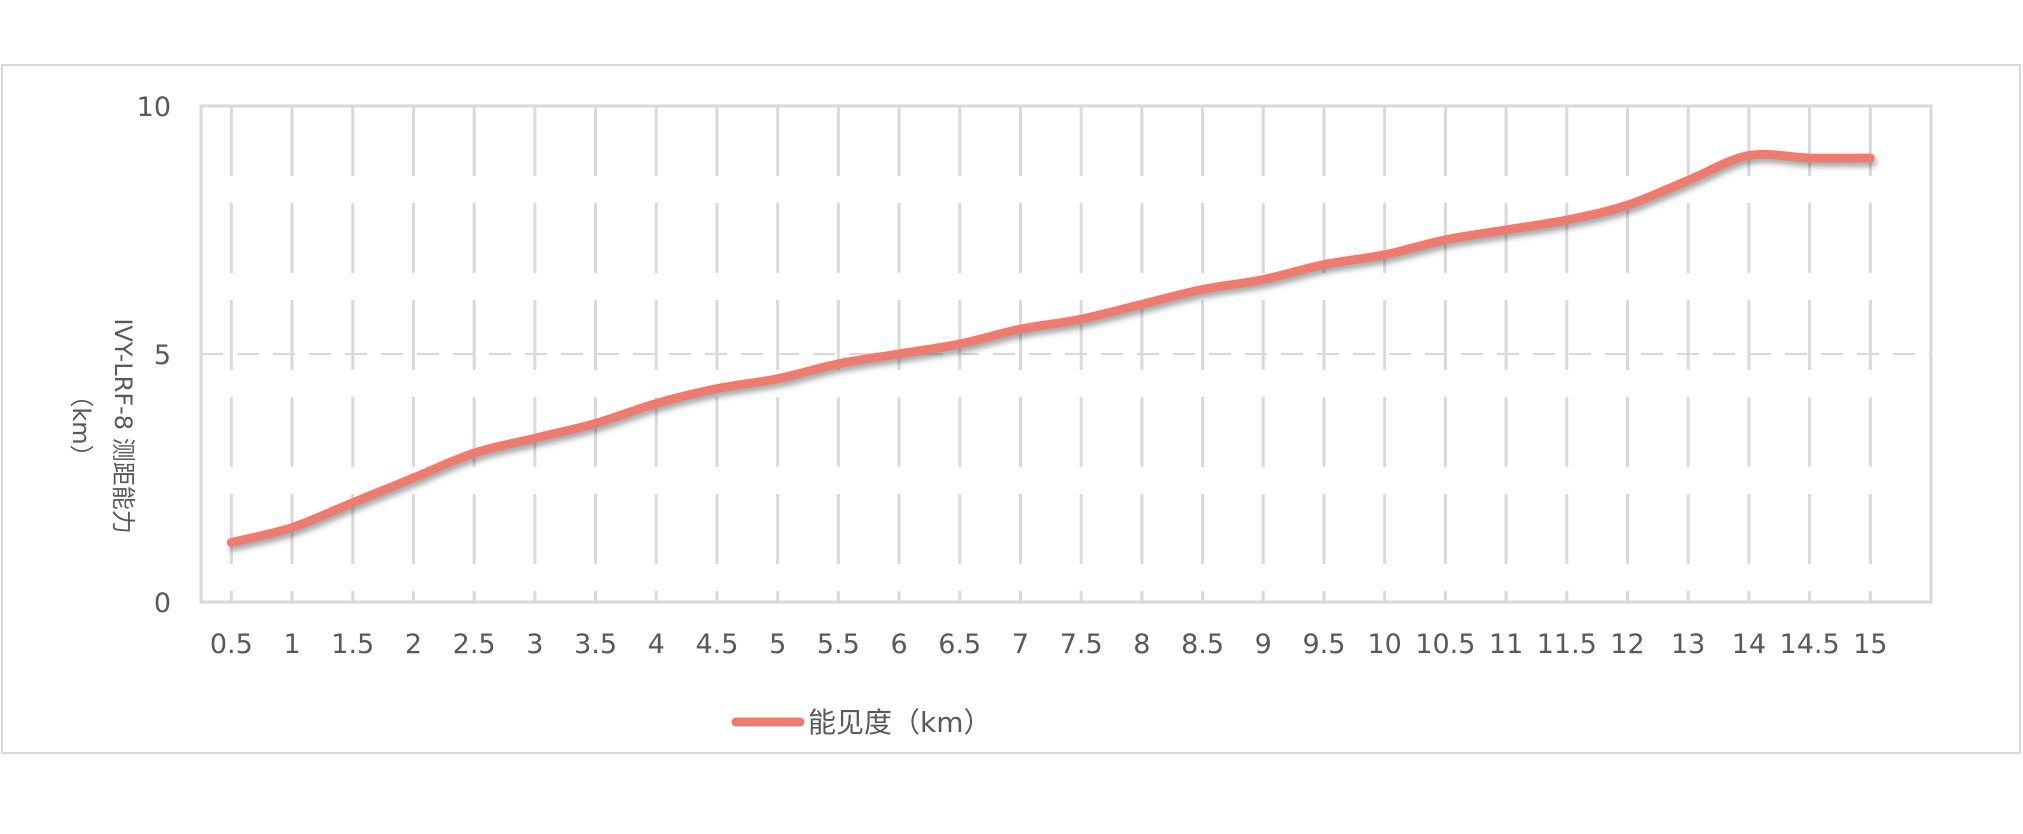 Image resolution: width=2023 pixels, height=834 pixels. What do you see at coordinates (231, 644) in the screenshot?
I see `x-tick-label: 0.5` at bounding box center [231, 644].